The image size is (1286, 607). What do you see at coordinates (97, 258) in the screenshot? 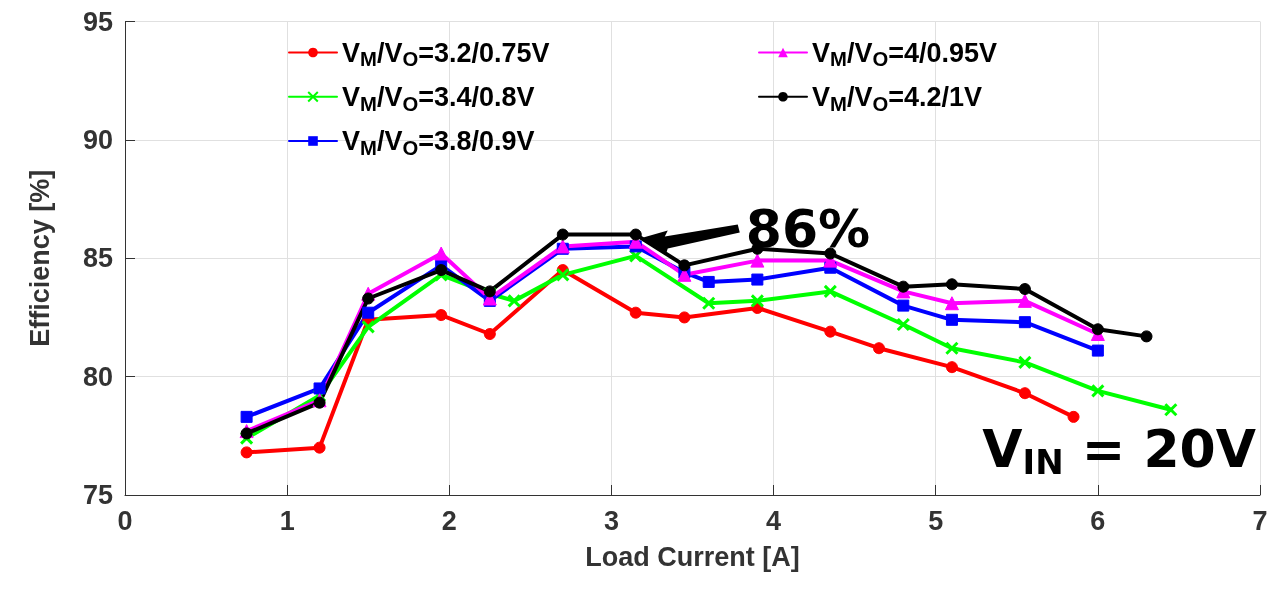
I see `y-tick-label: 85` at bounding box center [97, 258].